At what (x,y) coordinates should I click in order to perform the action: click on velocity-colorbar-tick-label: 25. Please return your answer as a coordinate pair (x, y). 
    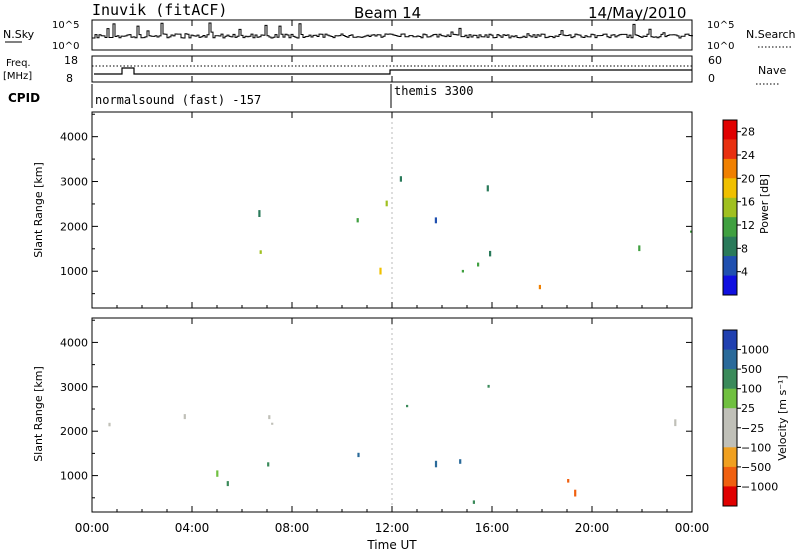
    Looking at the image, I should click on (748, 408).